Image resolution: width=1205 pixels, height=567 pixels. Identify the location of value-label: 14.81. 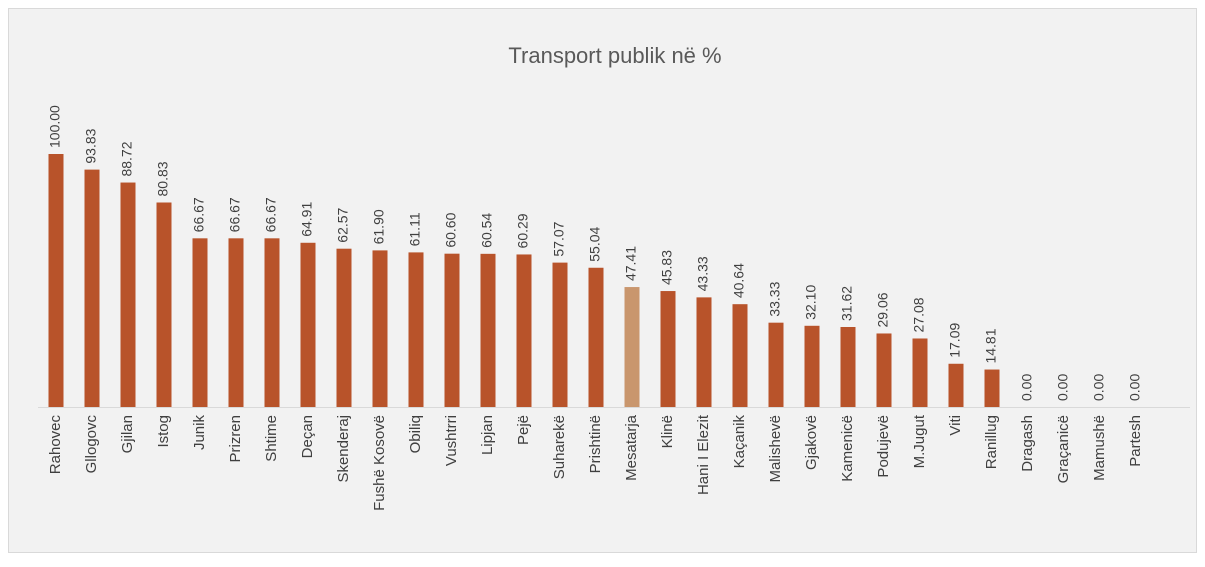
(991, 345).